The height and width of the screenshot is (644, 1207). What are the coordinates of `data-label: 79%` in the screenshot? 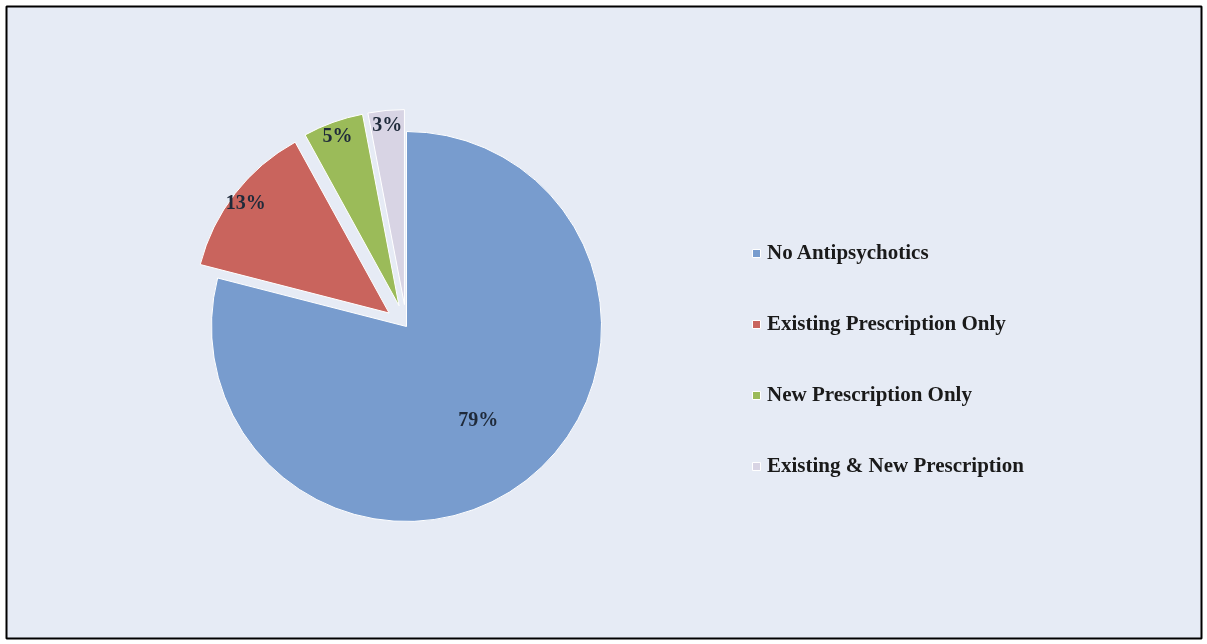 It's located at (478, 418).